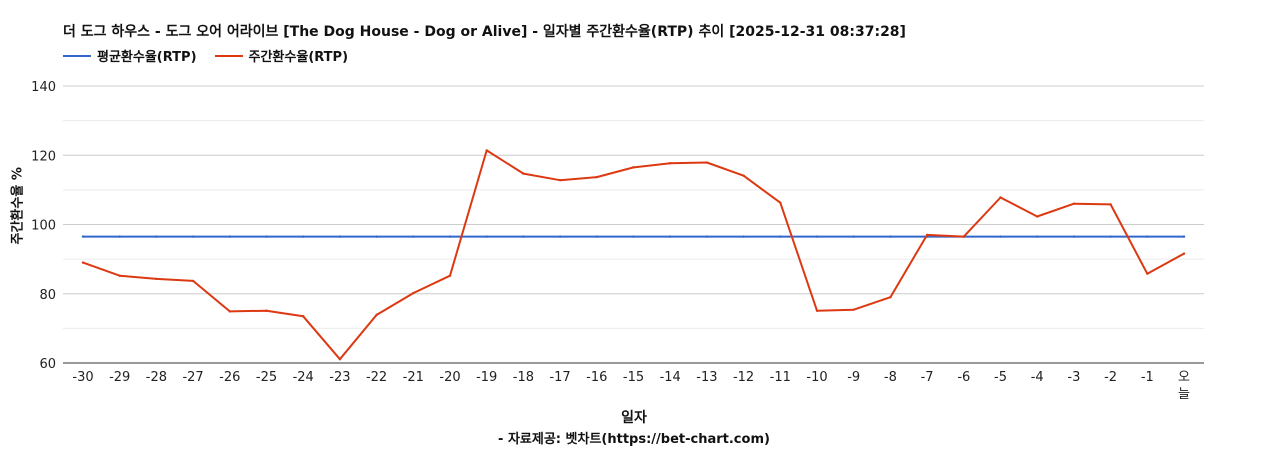 This screenshot has height=450, width=1268. I want to click on x-tick-label: -23, so click(339, 377).